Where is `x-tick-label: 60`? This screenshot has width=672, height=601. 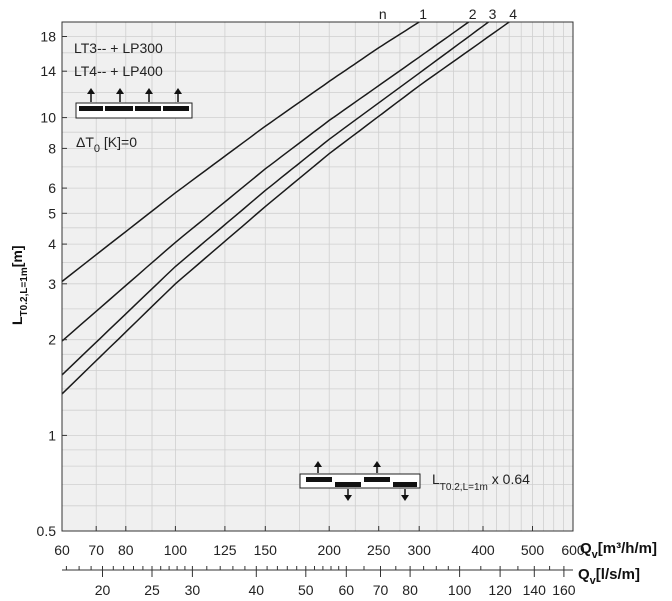
x-tick-label: 60 is located at coordinates (62, 550).